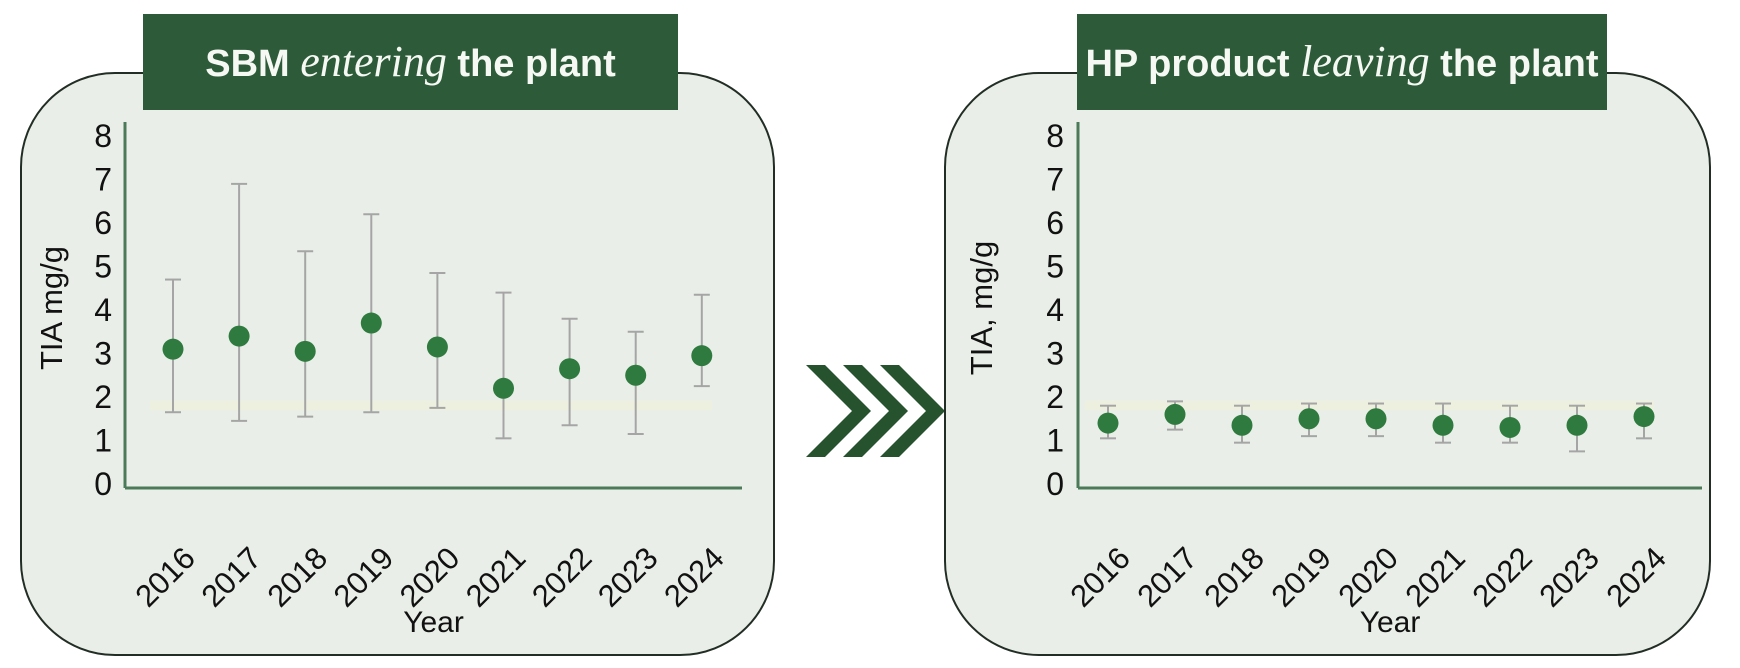 Image resolution: width=1740 pixels, height=668 pixels. What do you see at coordinates (875, 411) in the screenshot?
I see `triple-chevron-right-icon` at bounding box center [875, 411].